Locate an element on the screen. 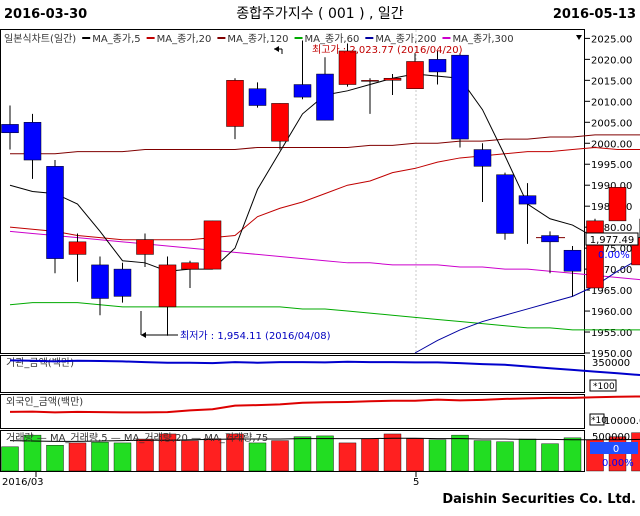  page-title: 종합주가지수 ( 001 ) , 일간 is located at coordinates (320, 14).